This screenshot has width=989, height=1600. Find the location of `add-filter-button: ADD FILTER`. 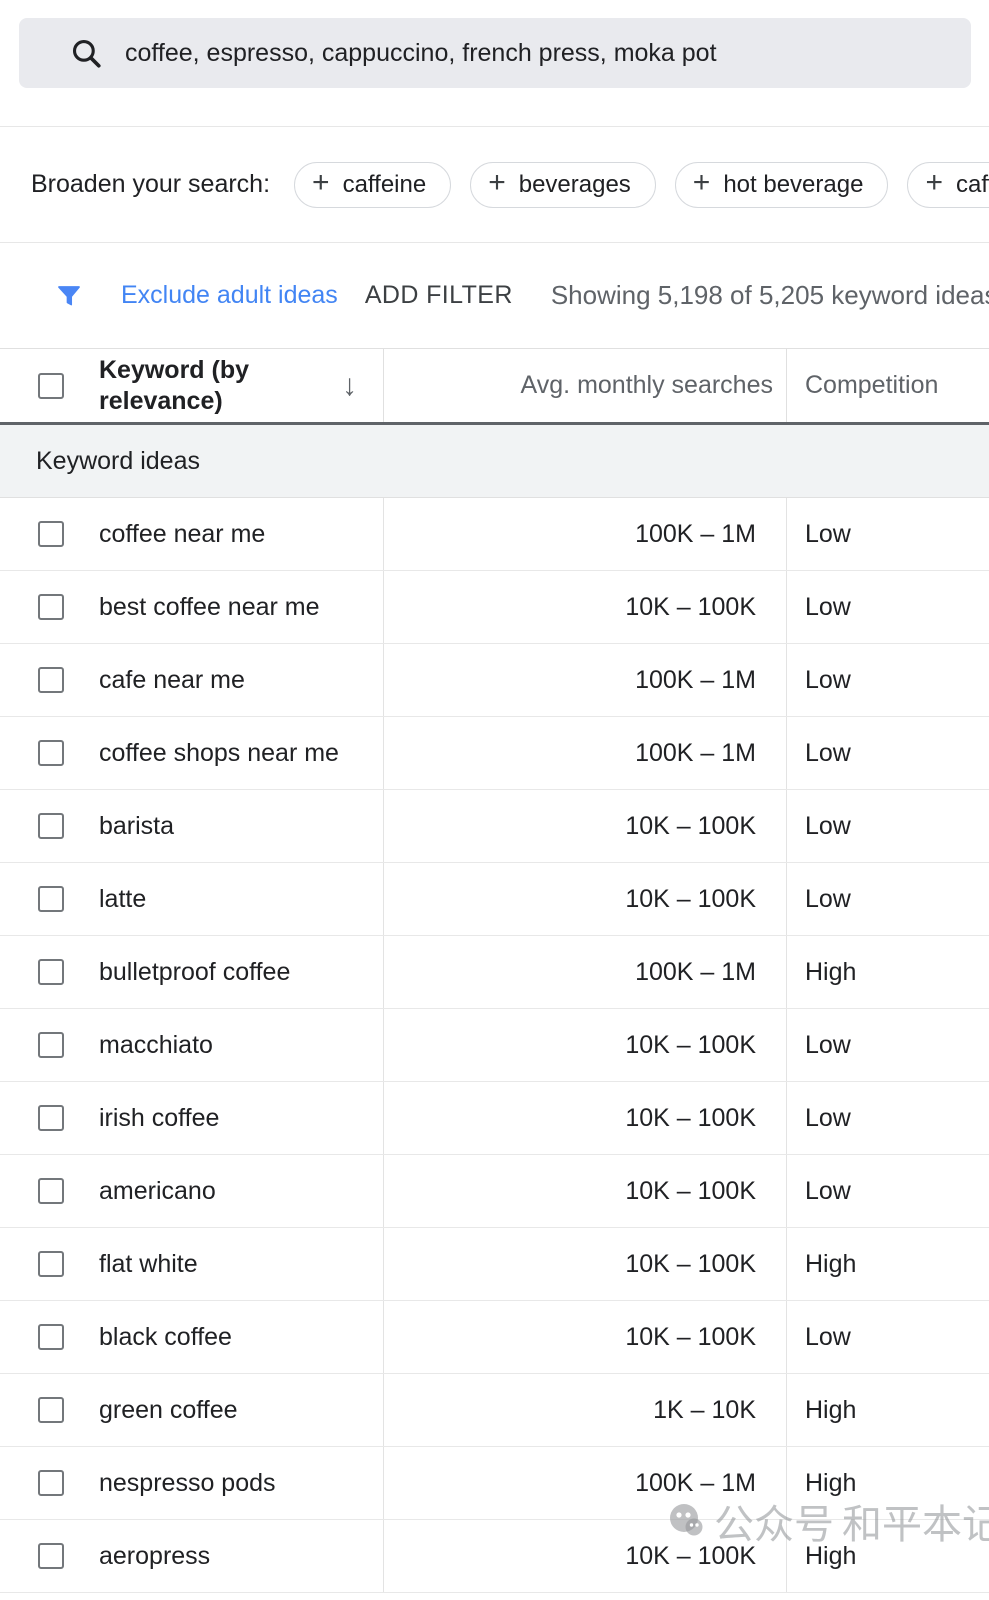

add-filter-button: ADD FILTER is located at coordinates (438, 295).